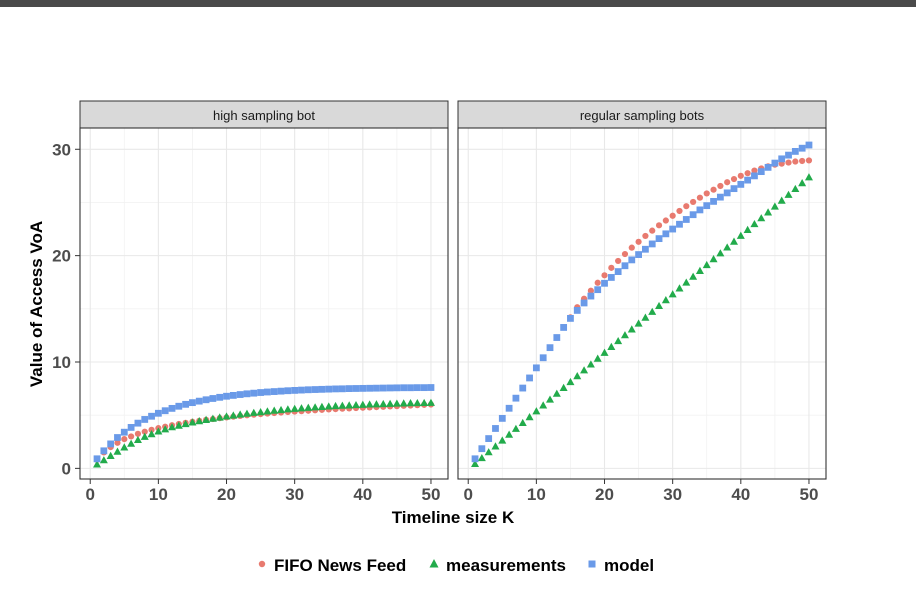  I want to click on y-tick-label: 30, so click(61, 149).